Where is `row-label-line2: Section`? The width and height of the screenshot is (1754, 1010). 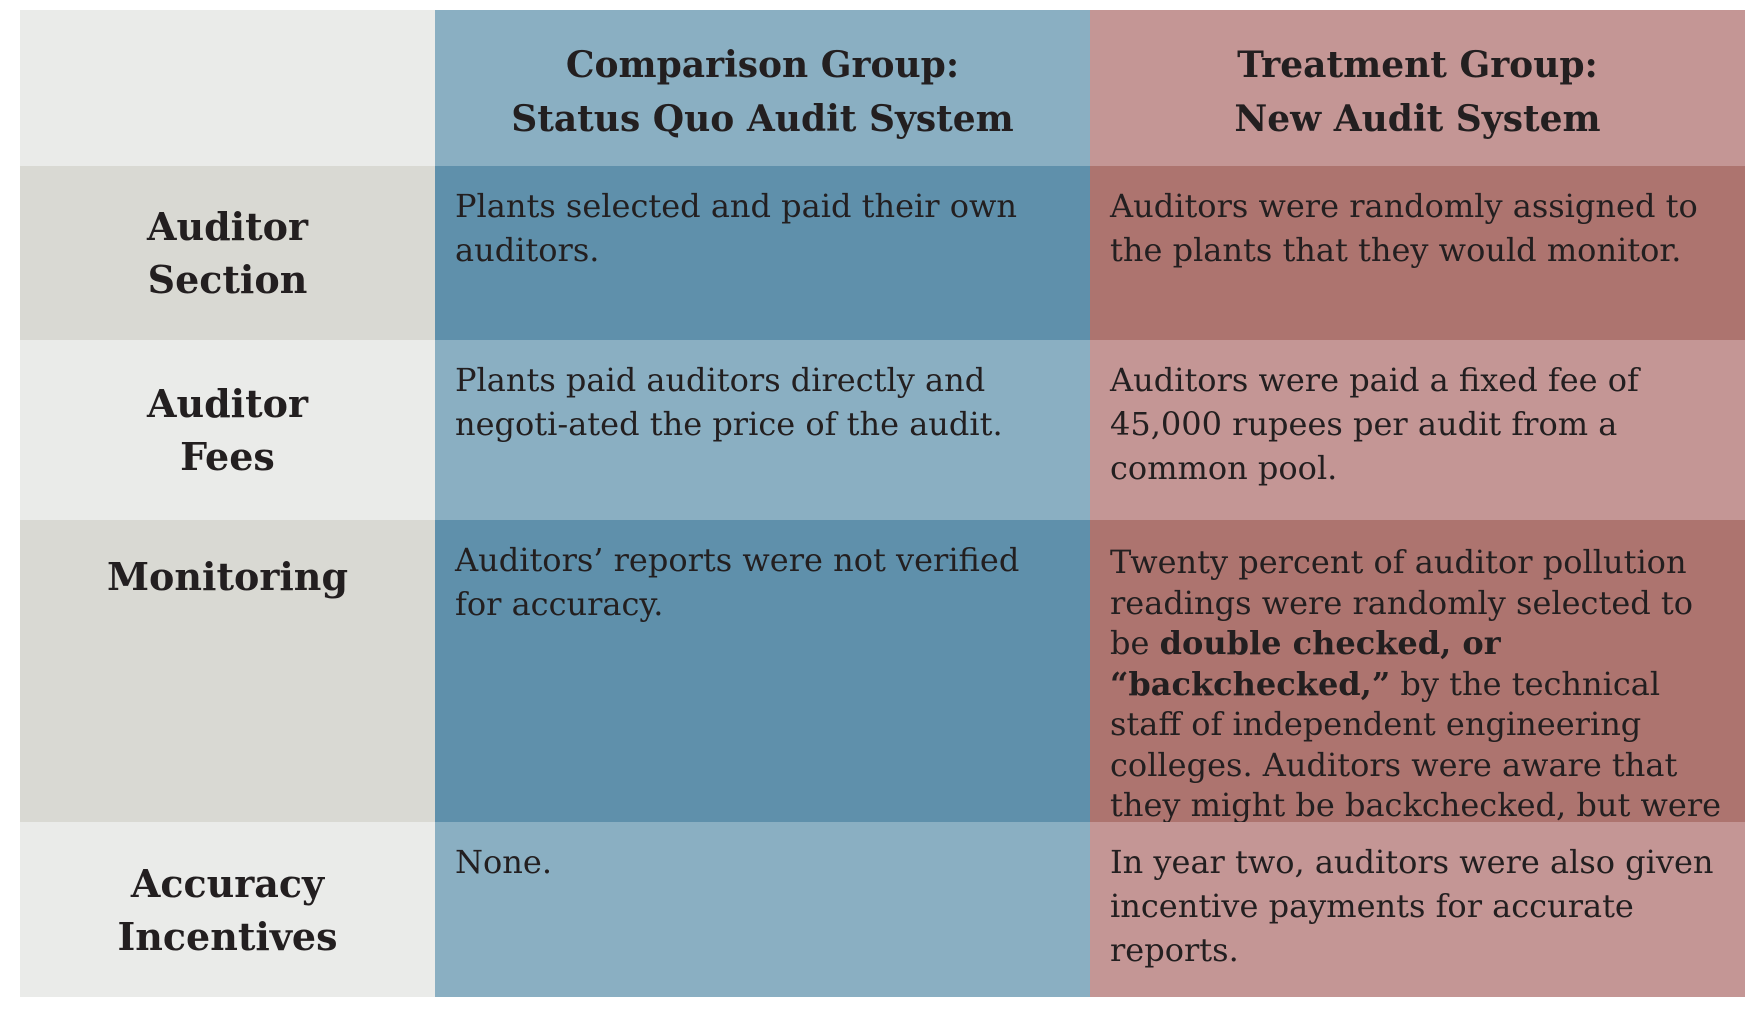 row-label-line2: Section is located at coordinates (227, 279).